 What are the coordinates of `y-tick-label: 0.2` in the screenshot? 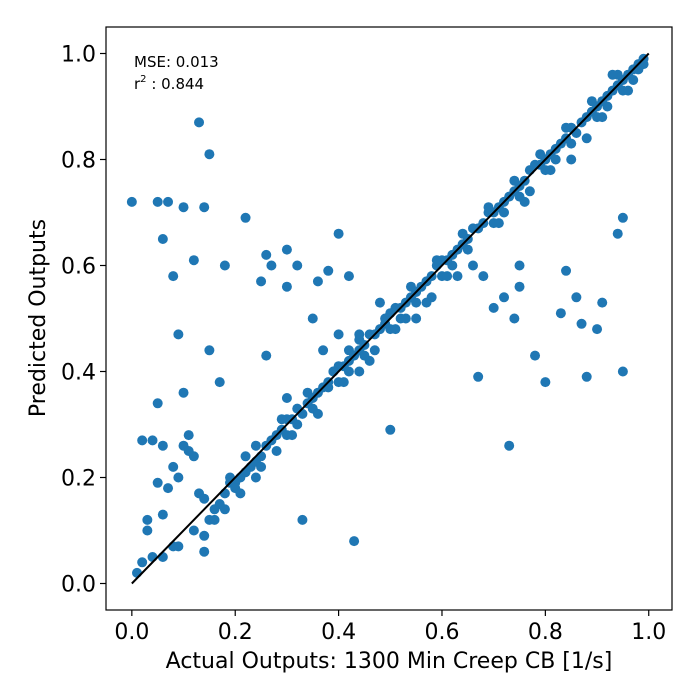 It's located at (78, 479).